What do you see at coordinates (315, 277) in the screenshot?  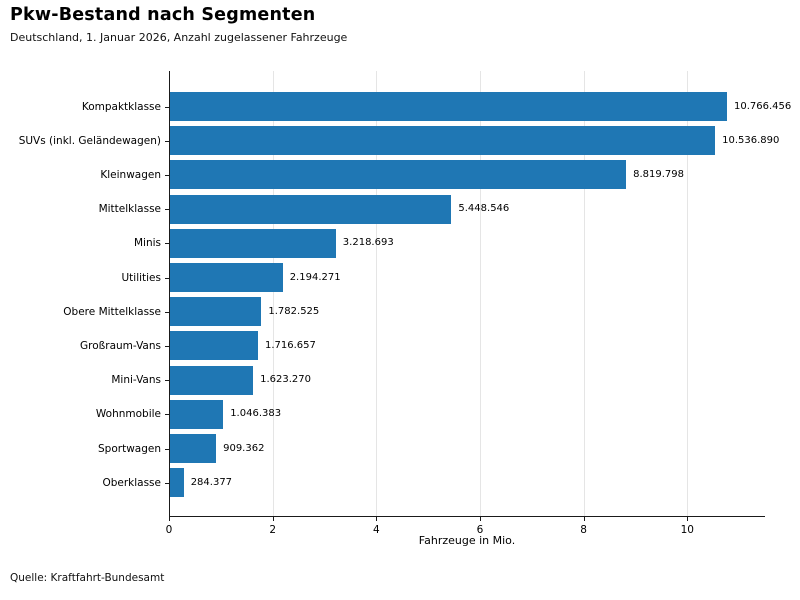 I see `value-label: 2.194.271` at bounding box center [315, 277].